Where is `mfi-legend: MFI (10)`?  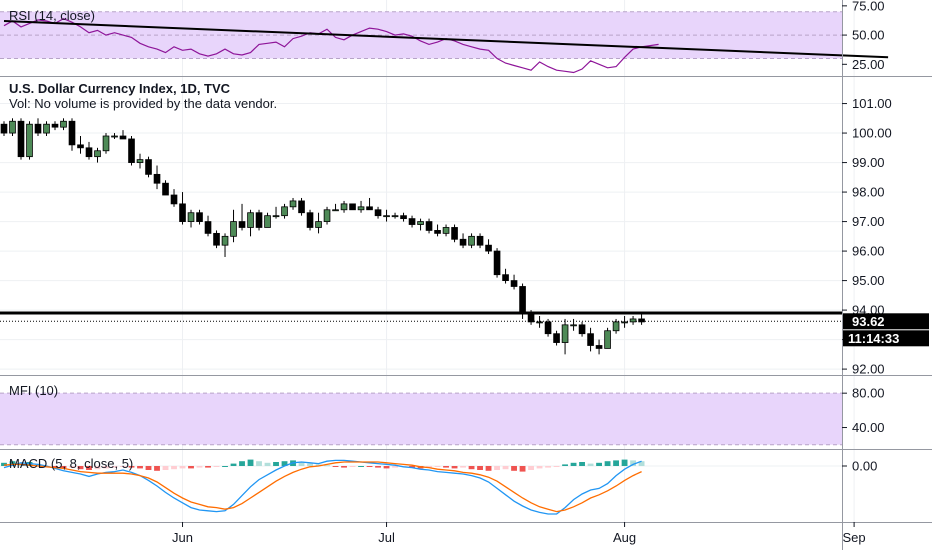 mfi-legend: MFI (10) is located at coordinates (33, 390).